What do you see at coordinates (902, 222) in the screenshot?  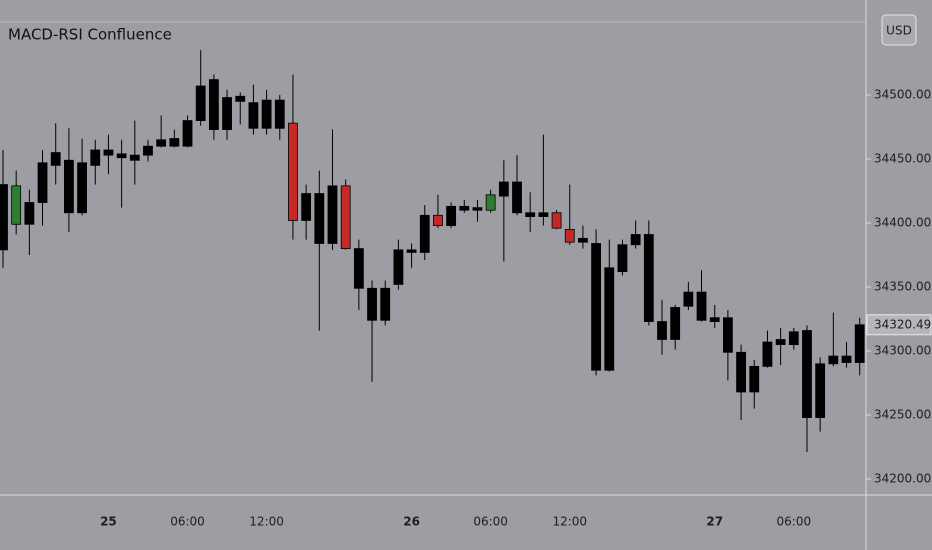 I see `y-tick-label: 34400.00` at bounding box center [902, 222].